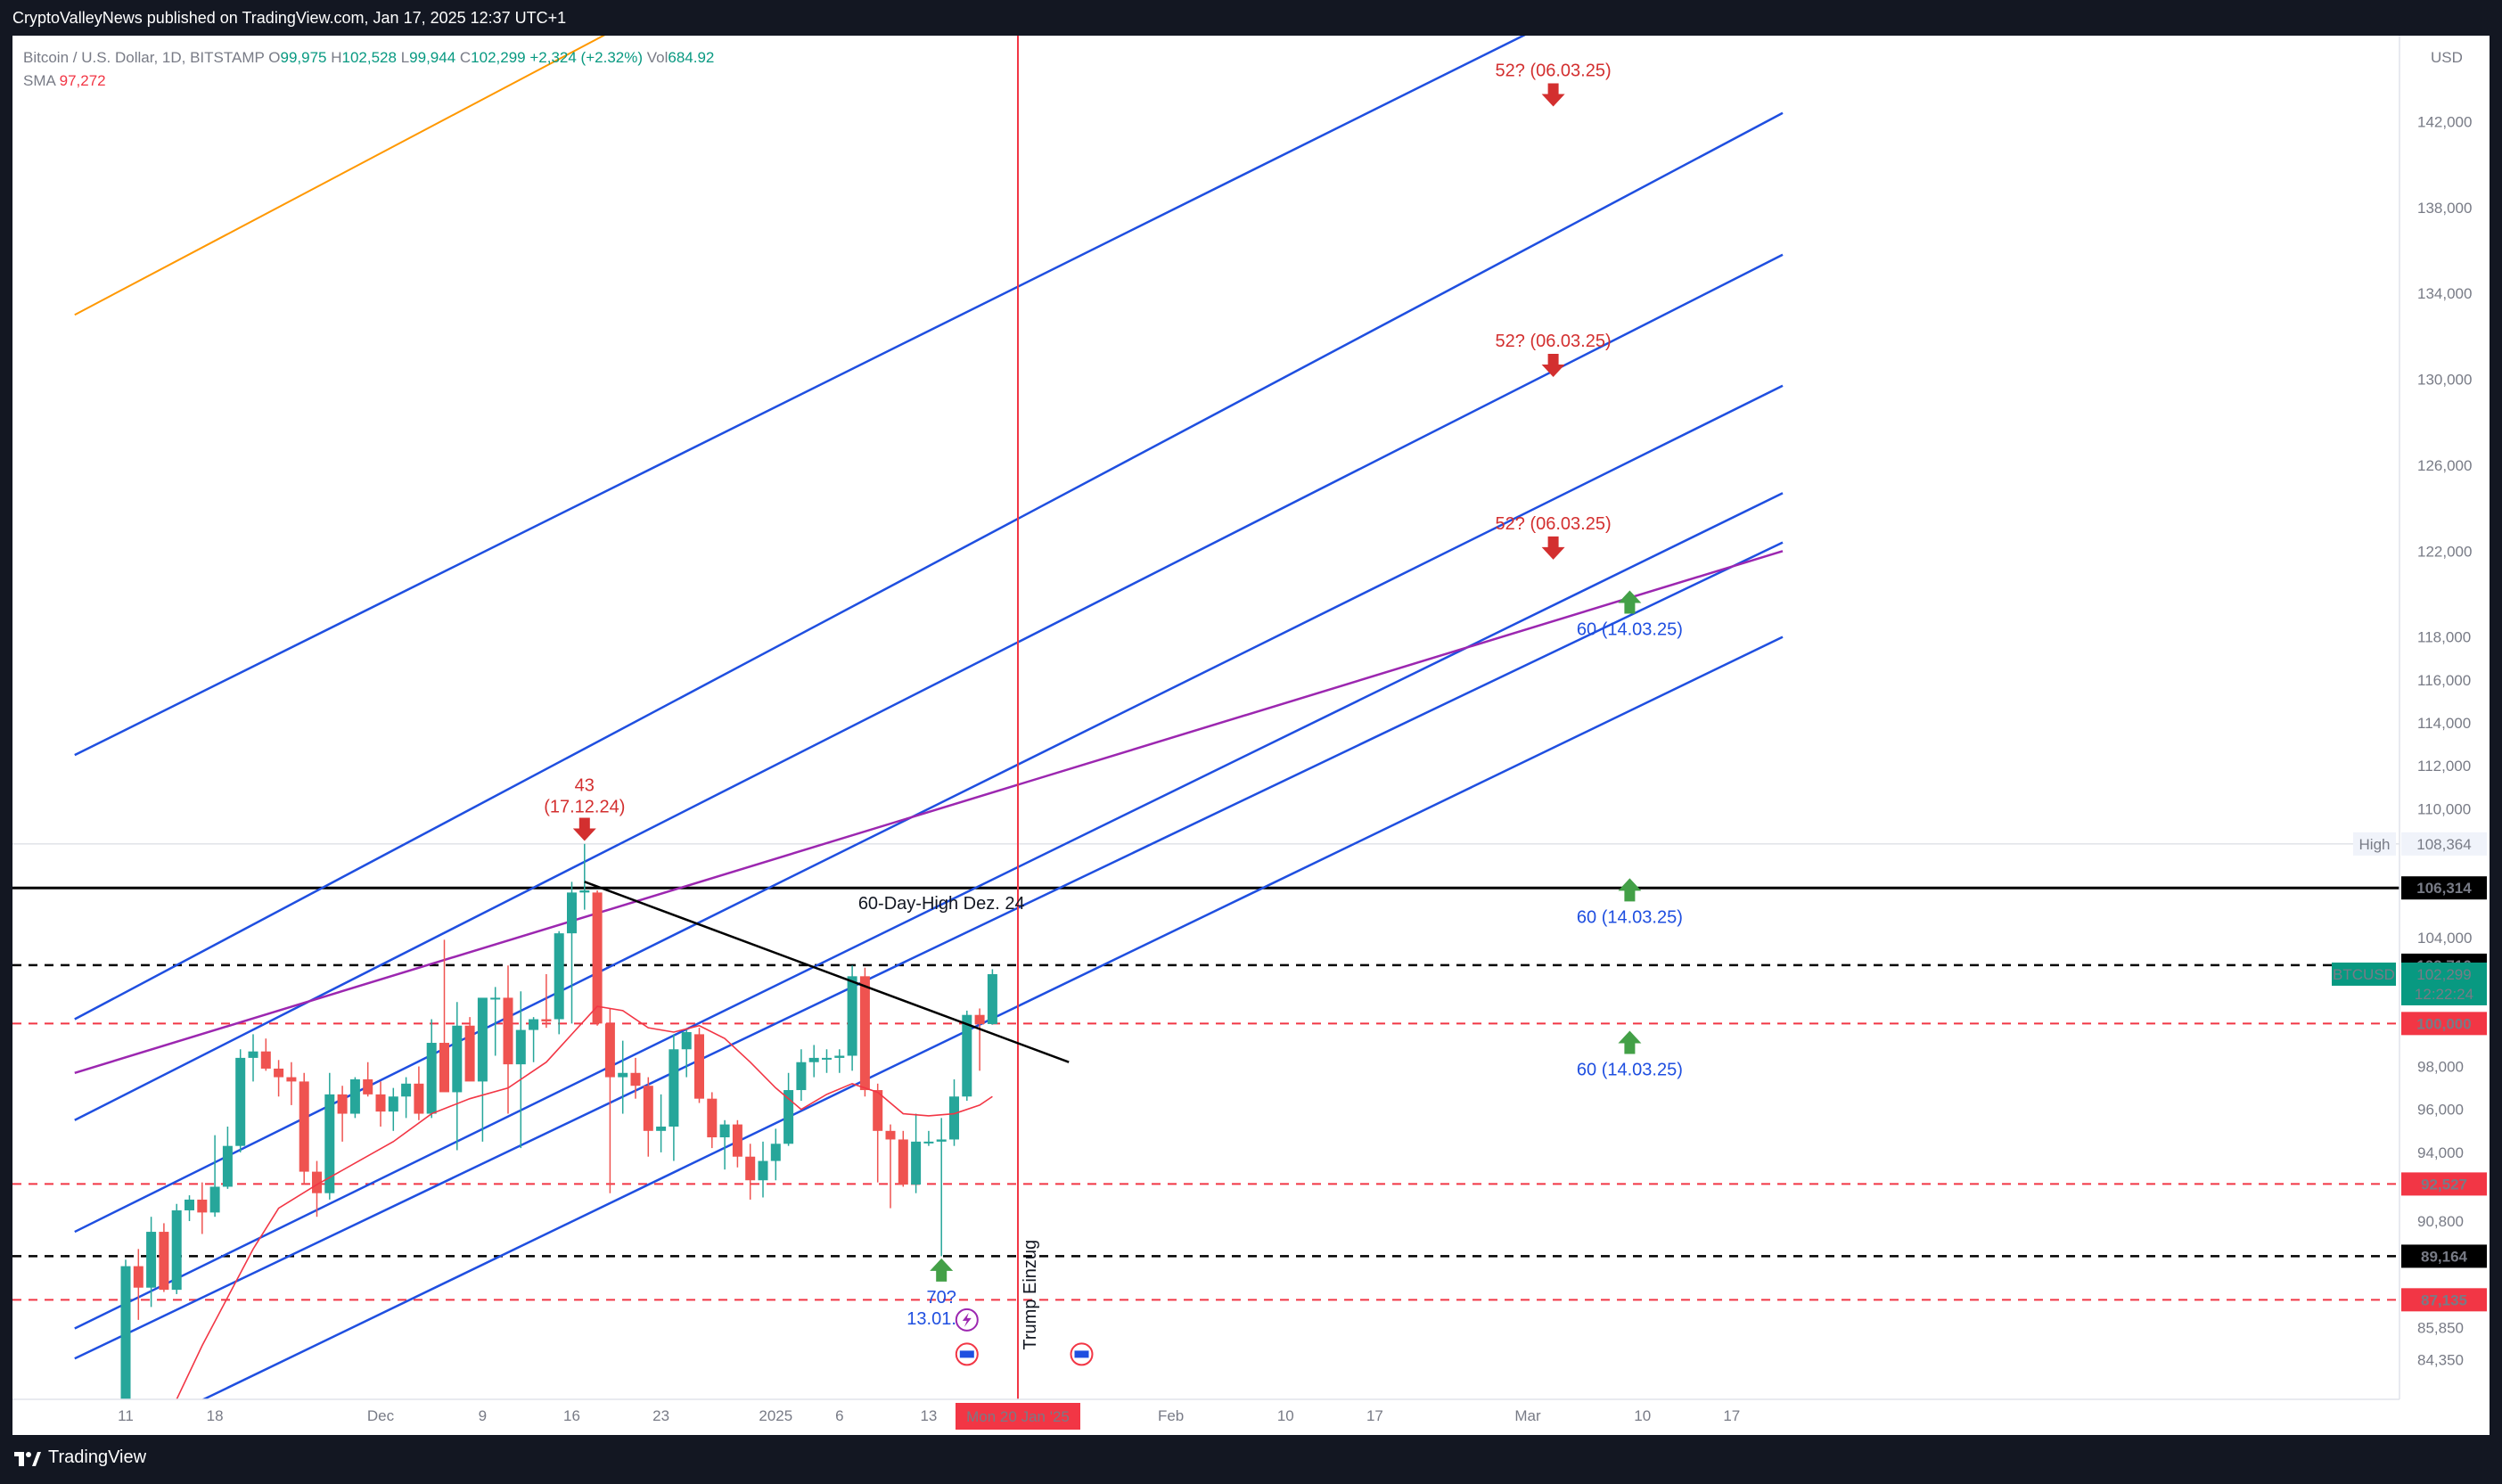  What do you see at coordinates (369, 58) in the screenshot?
I see `legend-high: 102,528` at bounding box center [369, 58].